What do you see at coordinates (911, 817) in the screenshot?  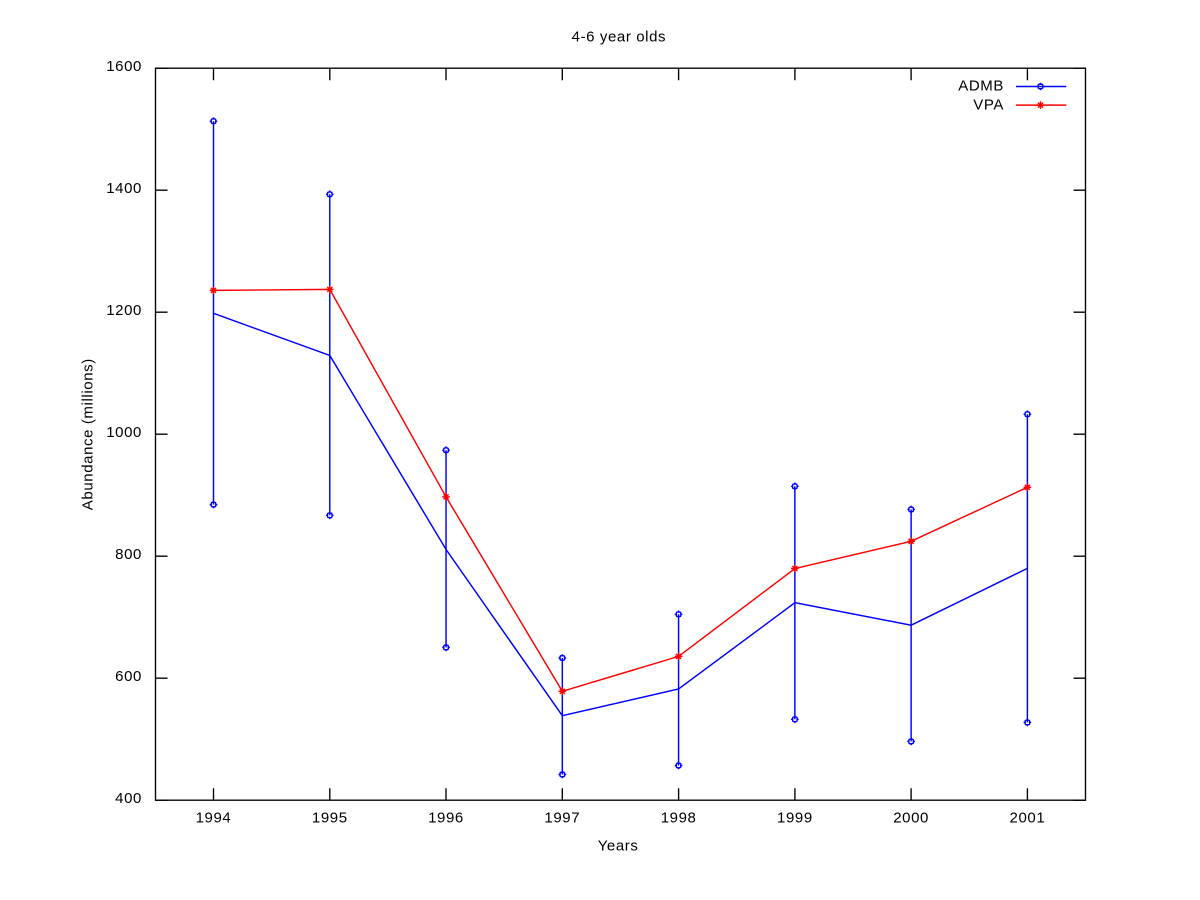 I see `svg-text: 2000` at bounding box center [911, 817].